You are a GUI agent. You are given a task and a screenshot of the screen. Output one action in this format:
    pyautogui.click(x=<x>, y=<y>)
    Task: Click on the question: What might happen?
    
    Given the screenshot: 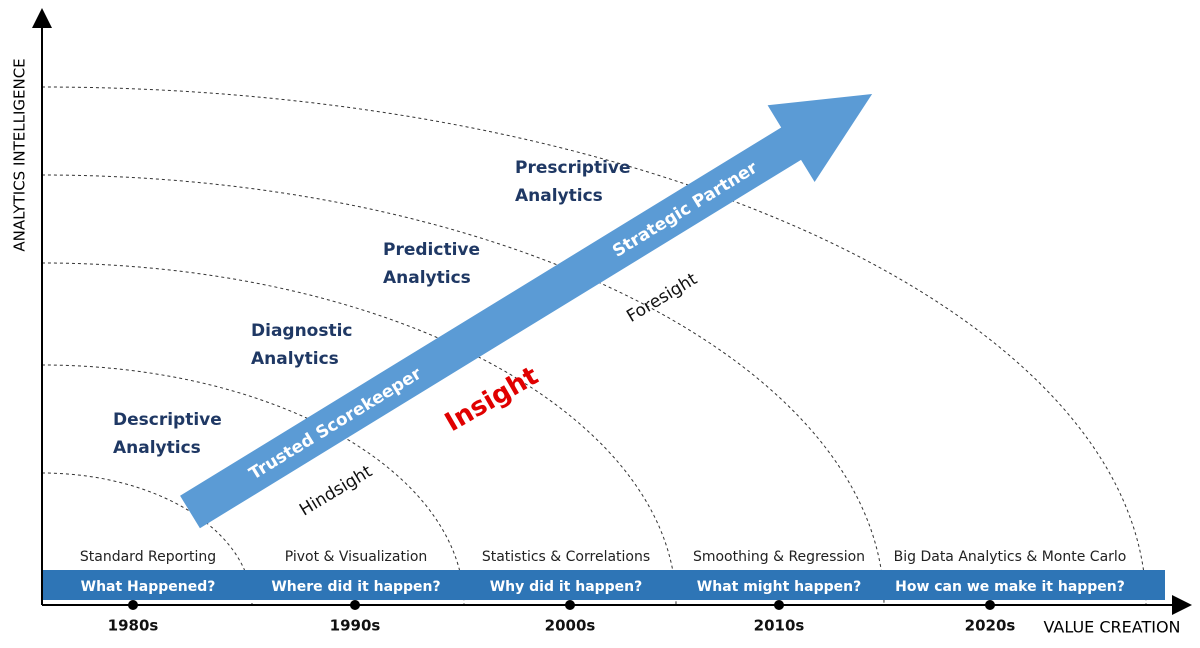 What is the action you would take?
    pyautogui.click(x=779, y=587)
    